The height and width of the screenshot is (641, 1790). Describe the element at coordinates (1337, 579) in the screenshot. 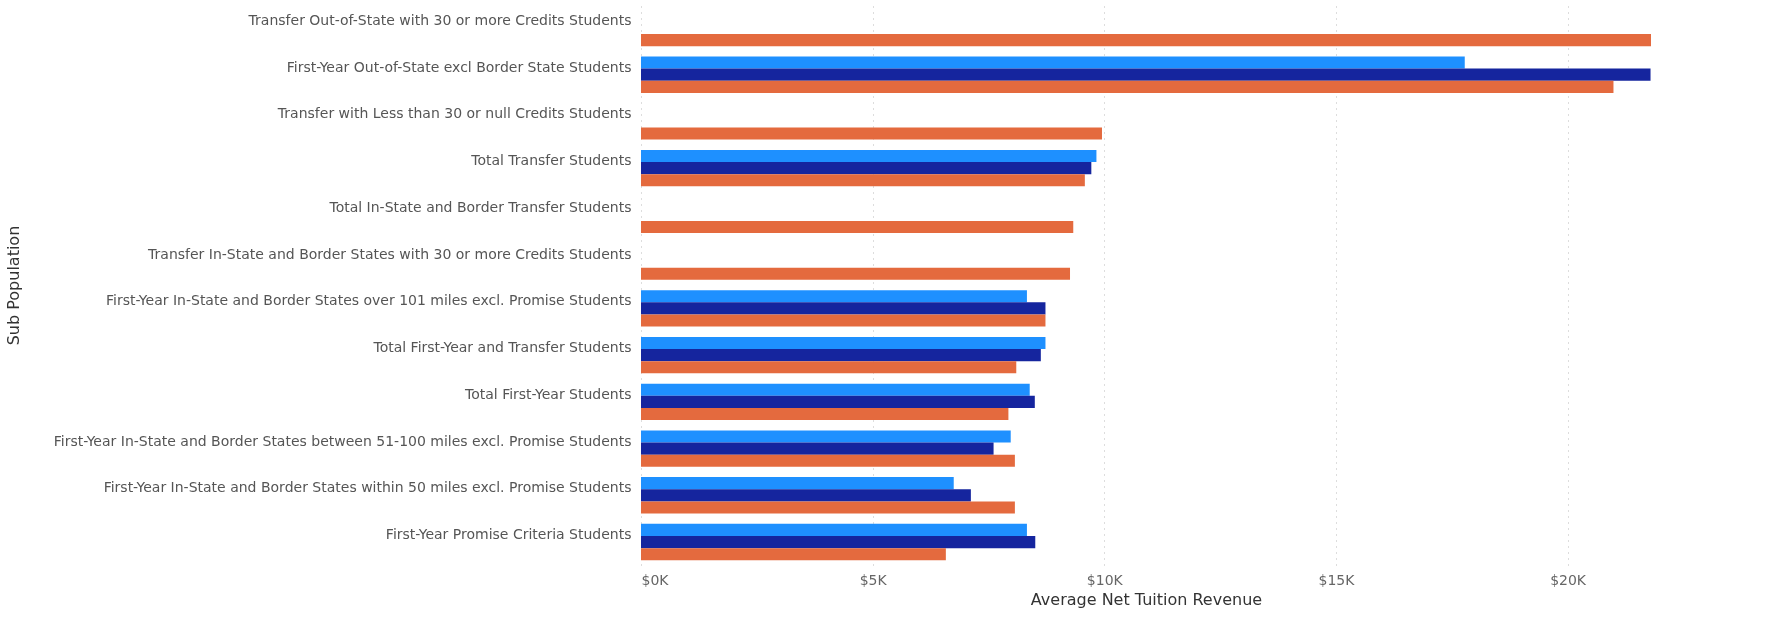

I see `x-tick-label: $15K` at that location.